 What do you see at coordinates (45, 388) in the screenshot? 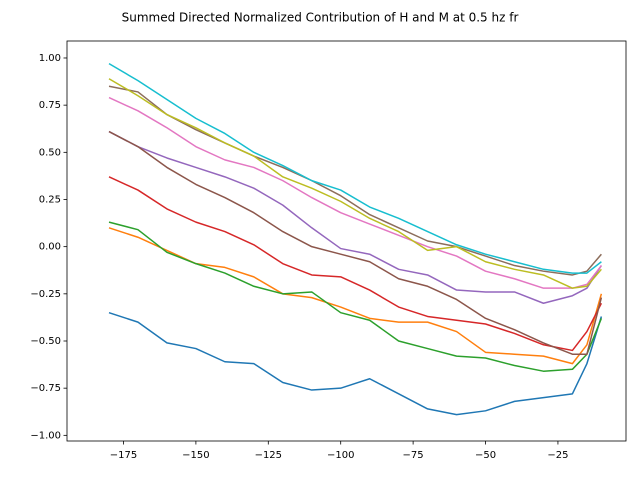
I see `y-tick-label: −0.75` at bounding box center [45, 388].